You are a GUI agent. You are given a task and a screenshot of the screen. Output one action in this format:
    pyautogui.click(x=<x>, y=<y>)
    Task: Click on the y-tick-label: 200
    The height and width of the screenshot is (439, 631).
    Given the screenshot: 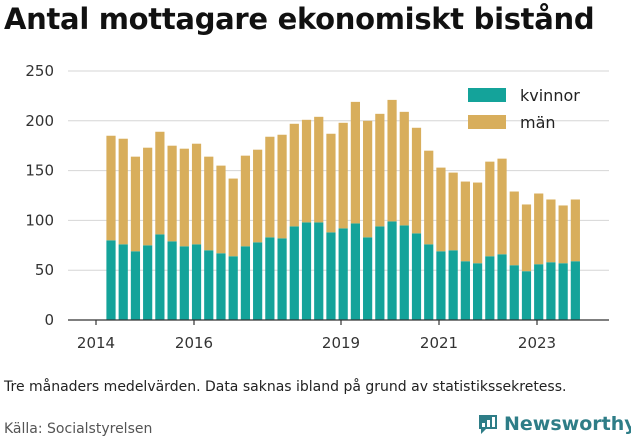 What is the action you would take?
    pyautogui.click(x=39, y=121)
    